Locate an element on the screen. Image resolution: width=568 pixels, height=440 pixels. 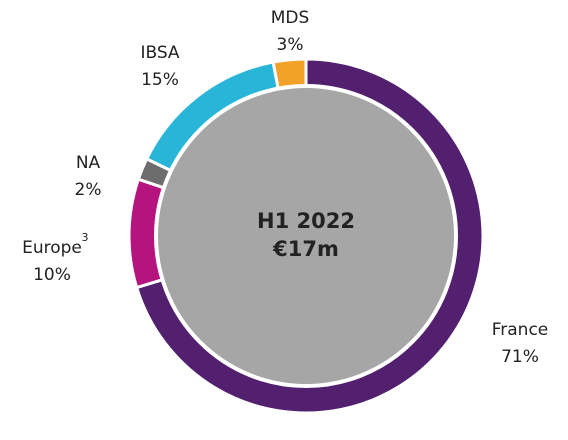
slice-value-label: 15% is located at coordinates (160, 80).